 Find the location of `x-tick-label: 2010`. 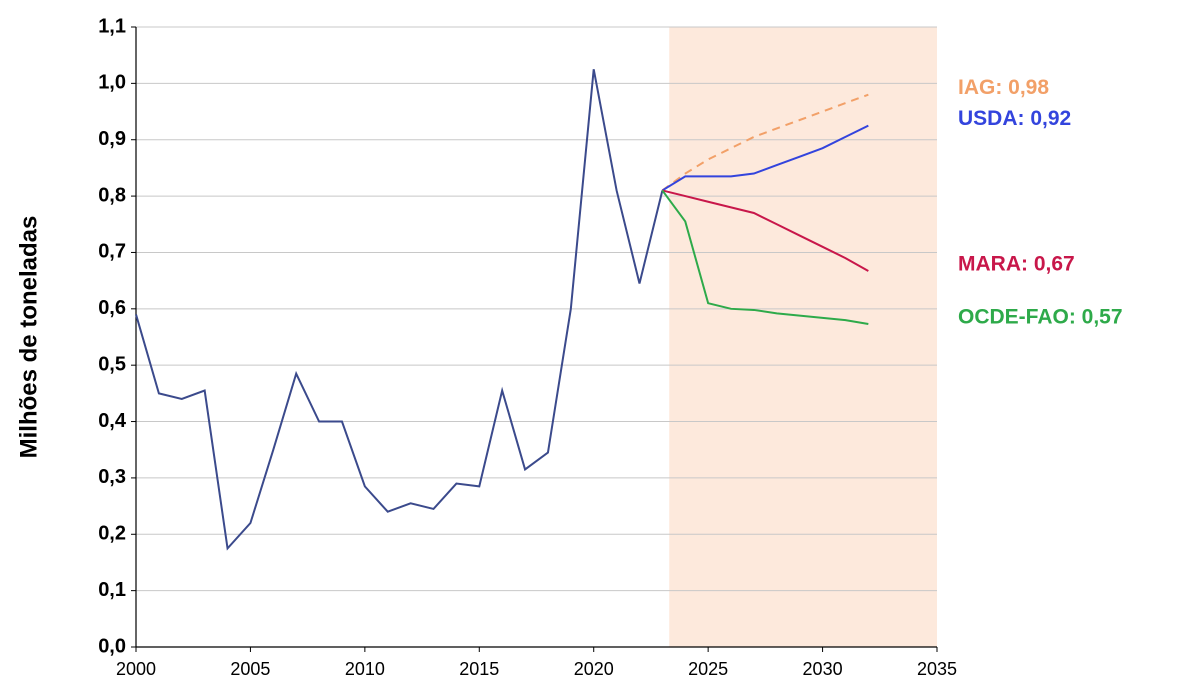

x-tick-label: 2010 is located at coordinates (365, 669).